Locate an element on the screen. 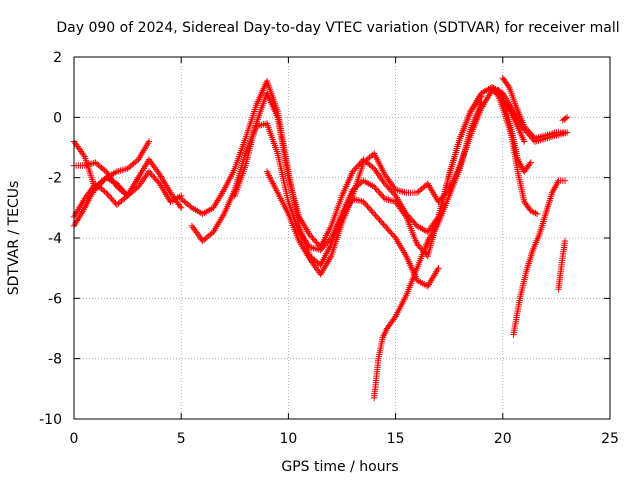  y-tick-label: -2 is located at coordinates (55, 179).